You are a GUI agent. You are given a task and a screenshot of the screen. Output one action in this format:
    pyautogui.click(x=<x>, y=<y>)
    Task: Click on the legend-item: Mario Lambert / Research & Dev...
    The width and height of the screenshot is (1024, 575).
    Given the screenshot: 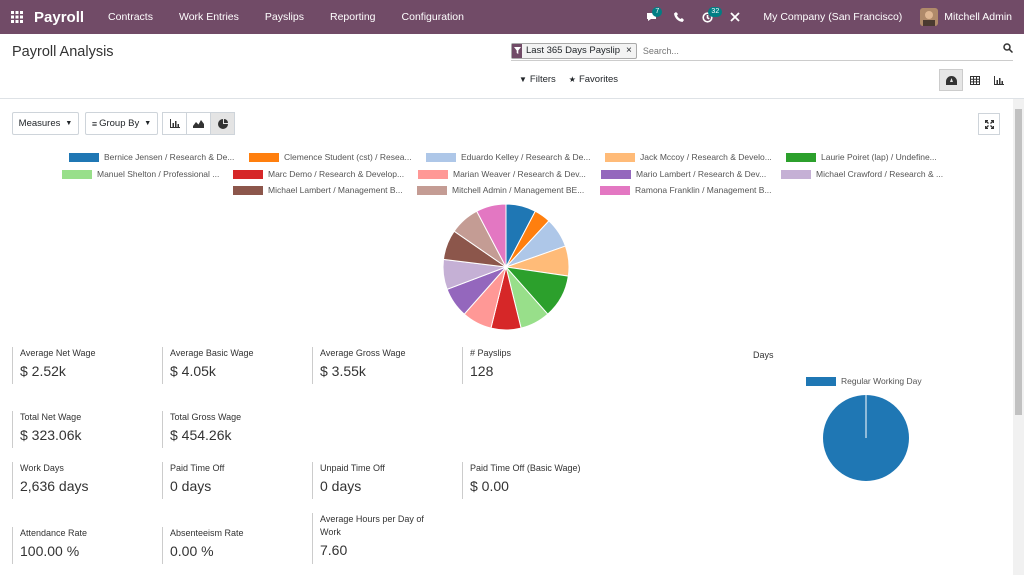 What is the action you would take?
    pyautogui.click(x=691, y=174)
    